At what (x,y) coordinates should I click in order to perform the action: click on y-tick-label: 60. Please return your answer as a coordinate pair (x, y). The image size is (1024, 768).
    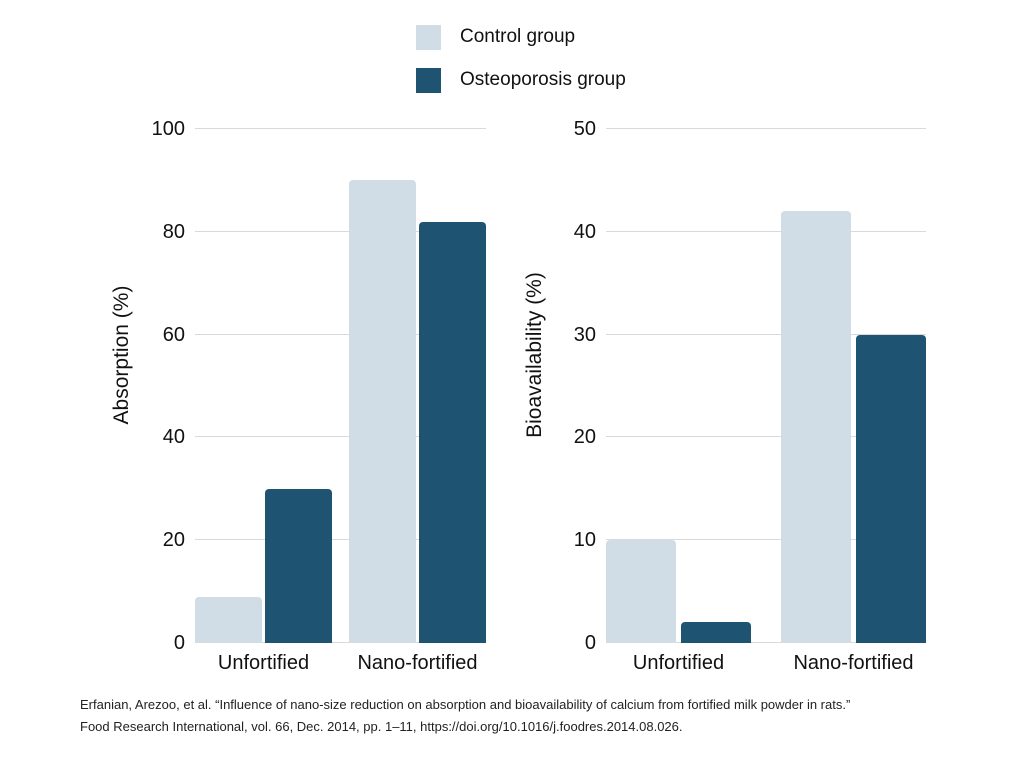
    Looking at the image, I should click on (173, 335).